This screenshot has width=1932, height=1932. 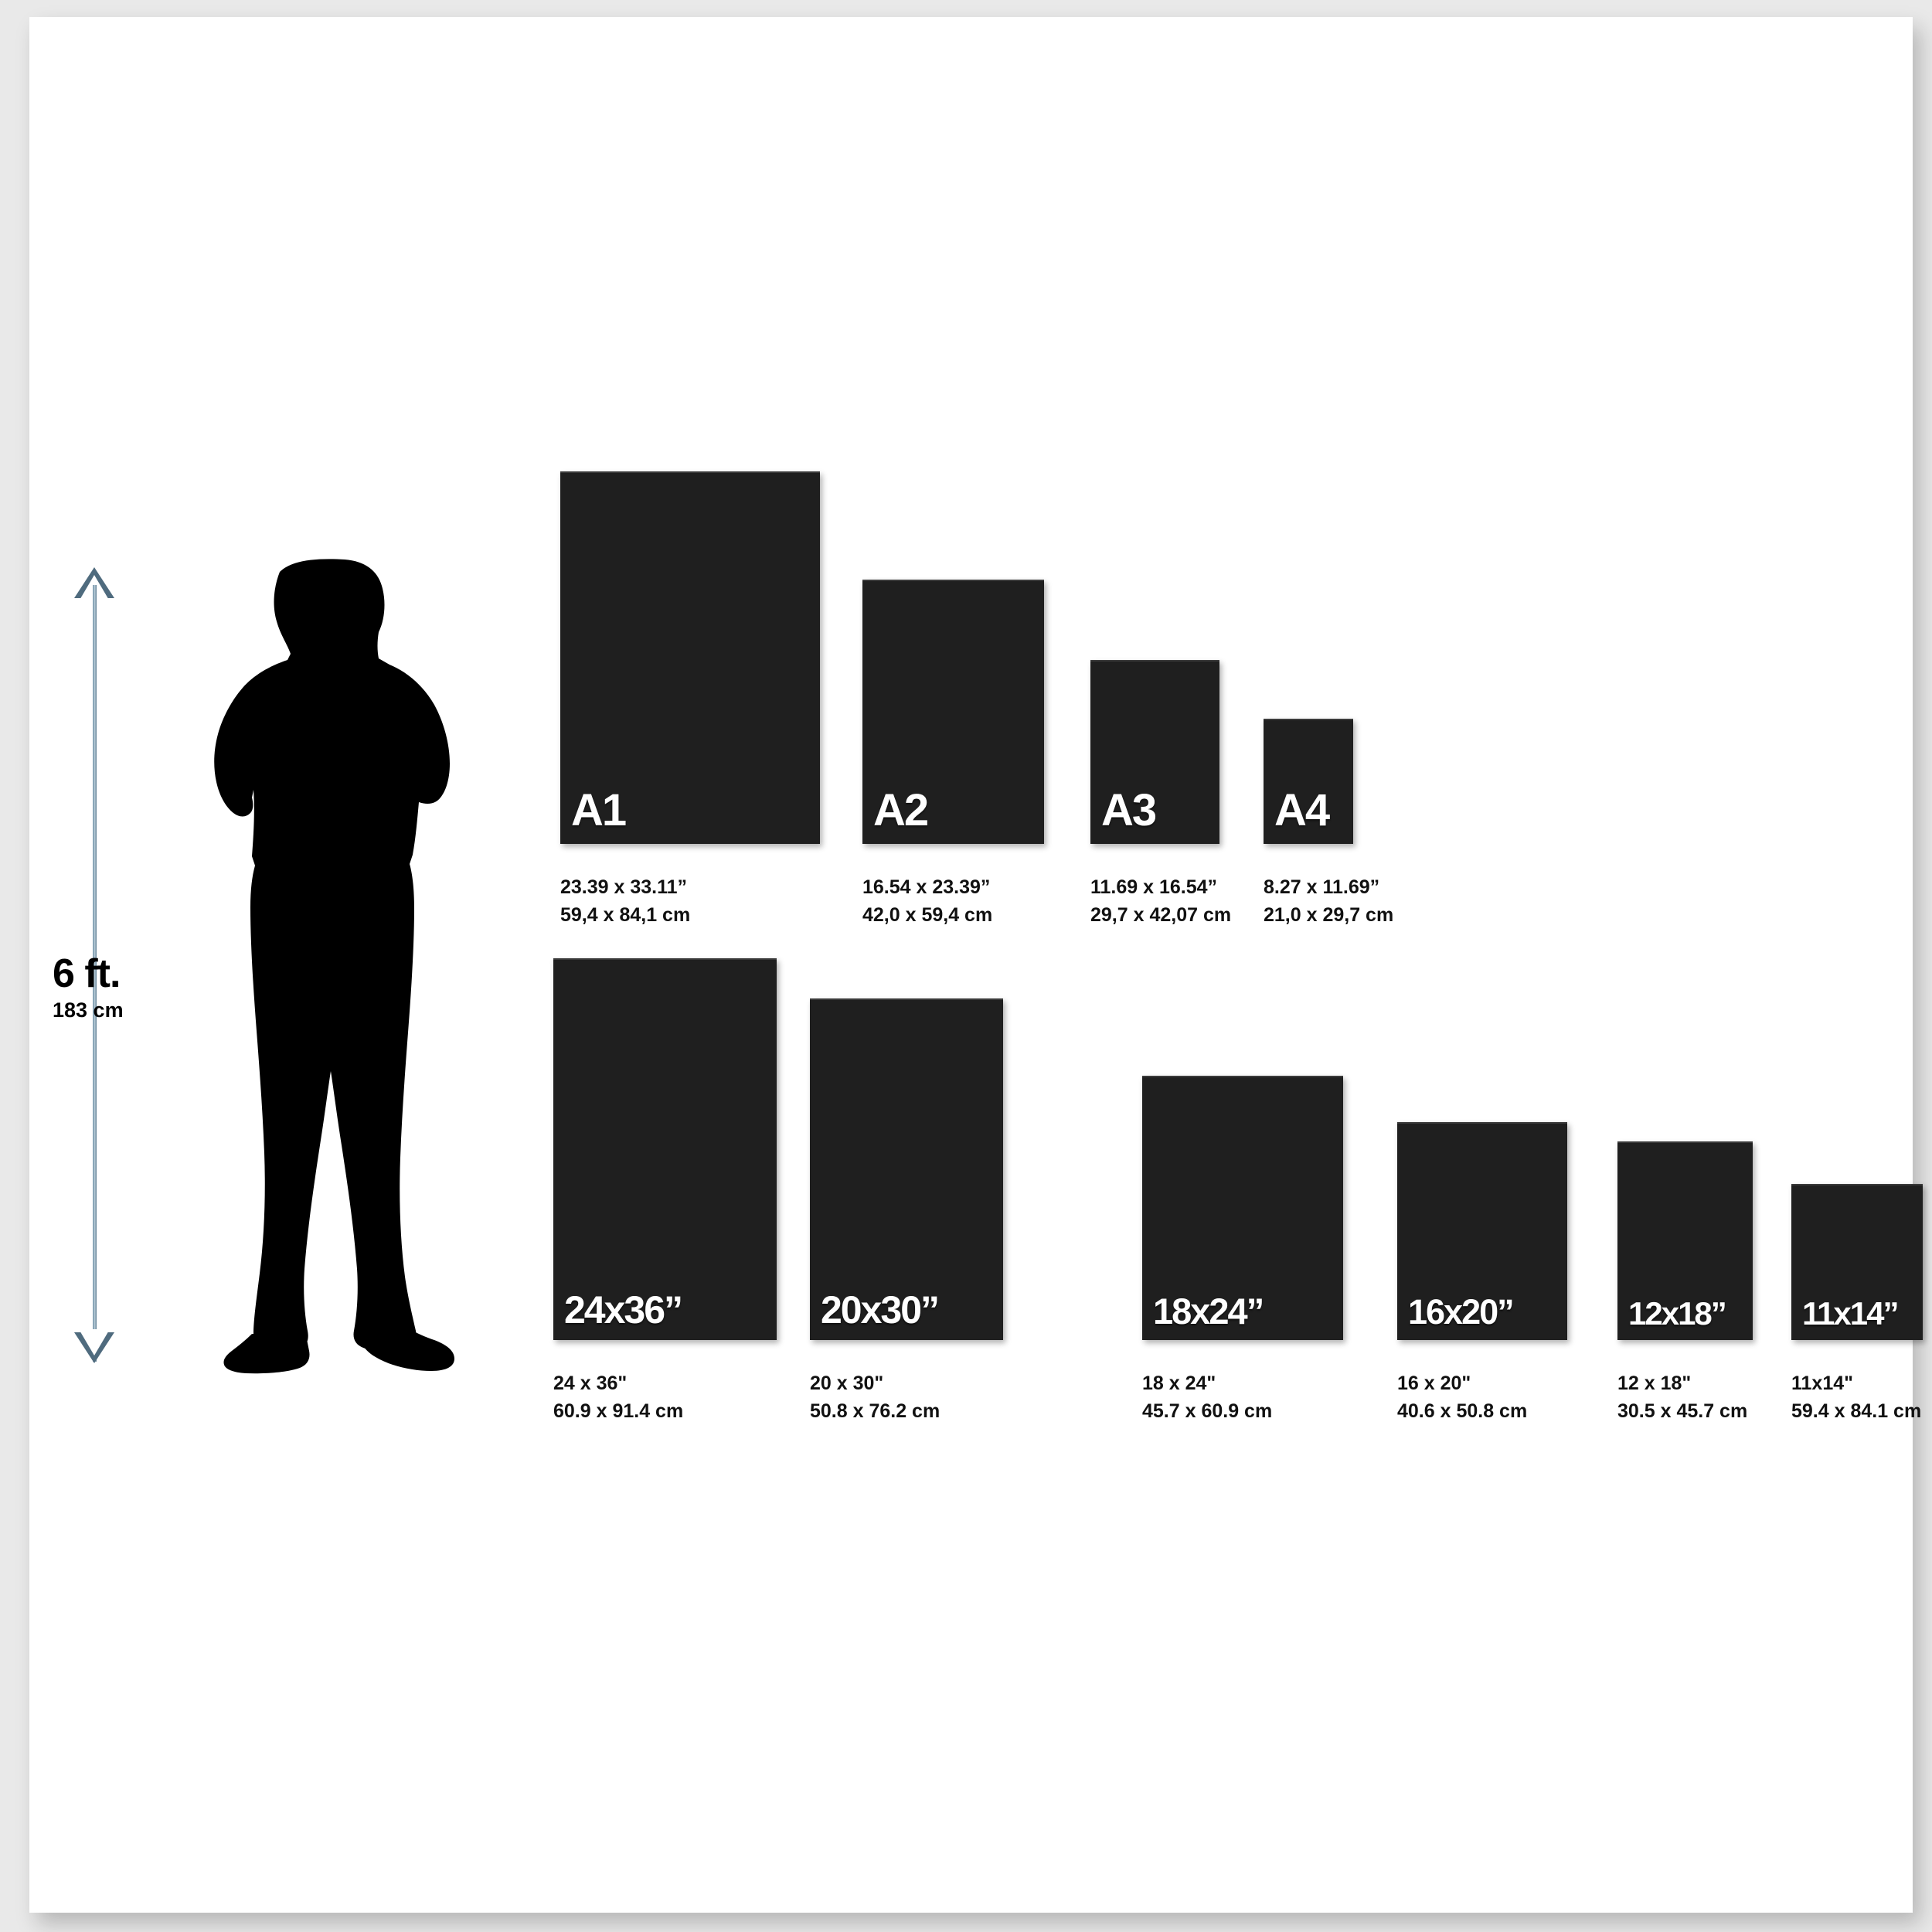 I want to click on poster-caption-inches-20x30: 20 x 30", so click(x=847, y=1383).